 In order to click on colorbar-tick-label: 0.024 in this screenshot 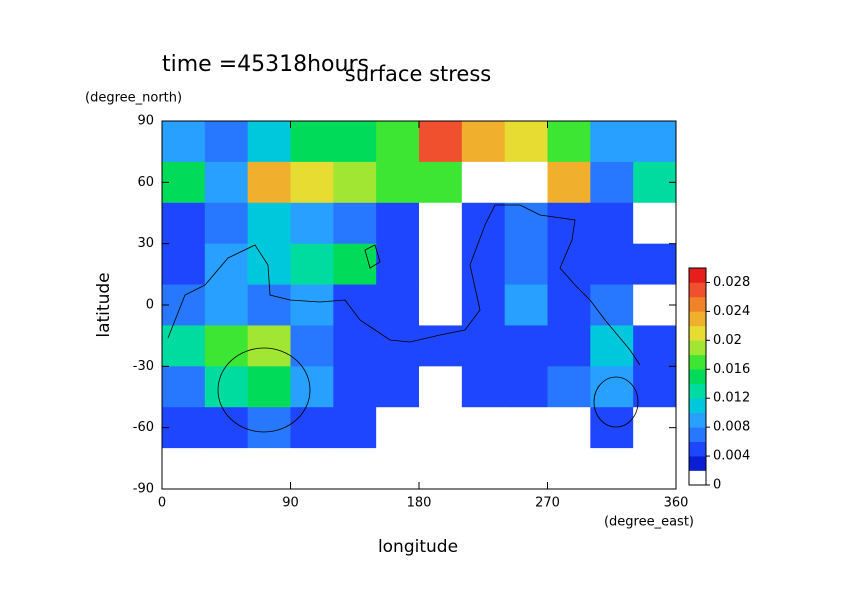, I will do `click(731, 311)`.